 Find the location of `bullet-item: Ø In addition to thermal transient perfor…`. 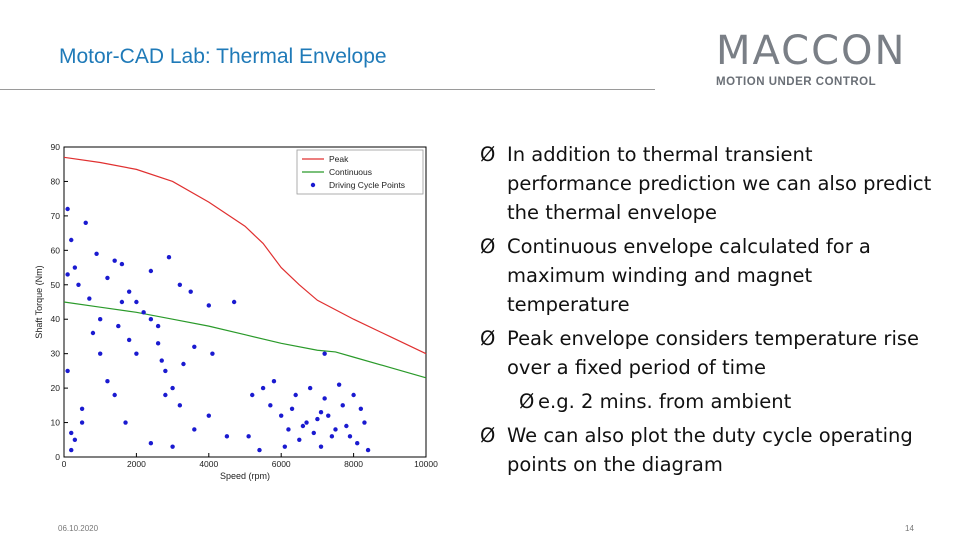

bullet-item: Ø In addition to thermal transient perfor… is located at coordinates (710, 183).